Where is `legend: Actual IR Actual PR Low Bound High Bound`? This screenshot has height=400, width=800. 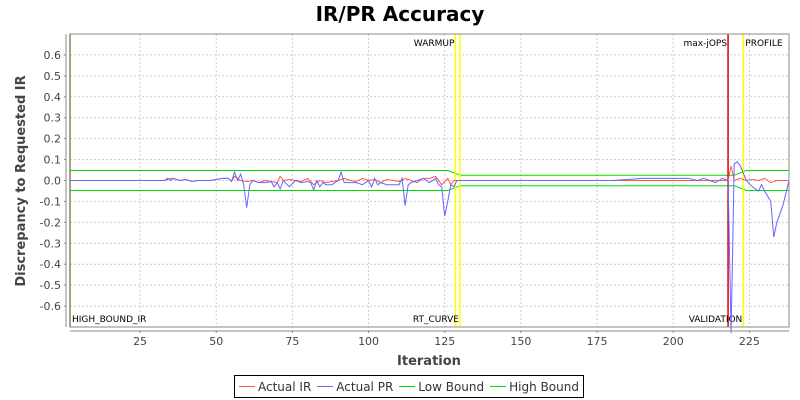 legend: Actual IR Actual PR Low Bound High Bound is located at coordinates (409, 386).